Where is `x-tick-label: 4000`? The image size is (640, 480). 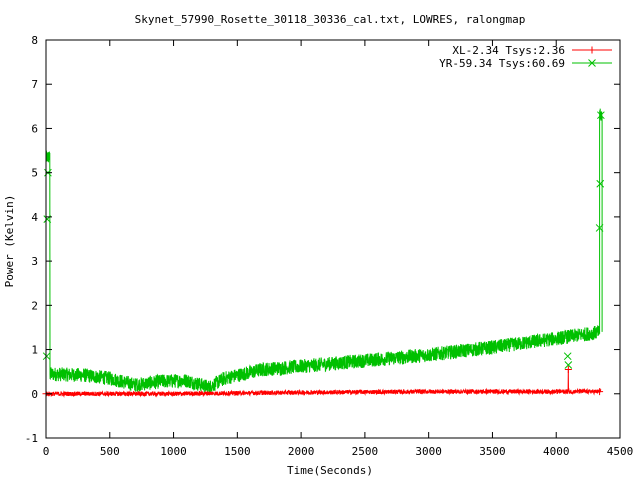
x-tick-label: 4000 is located at coordinates (556, 451).